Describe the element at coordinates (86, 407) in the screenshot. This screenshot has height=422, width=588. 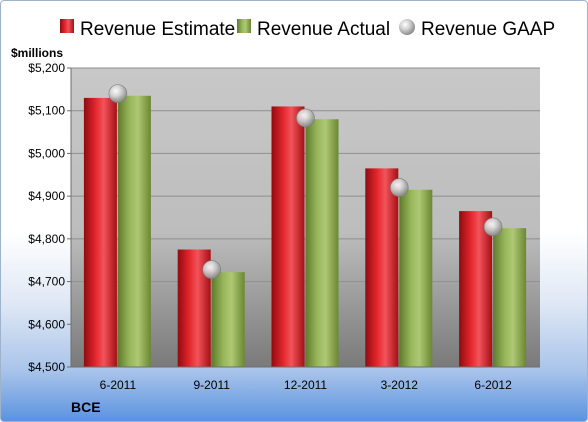
I see `company-label: BCE` at that location.